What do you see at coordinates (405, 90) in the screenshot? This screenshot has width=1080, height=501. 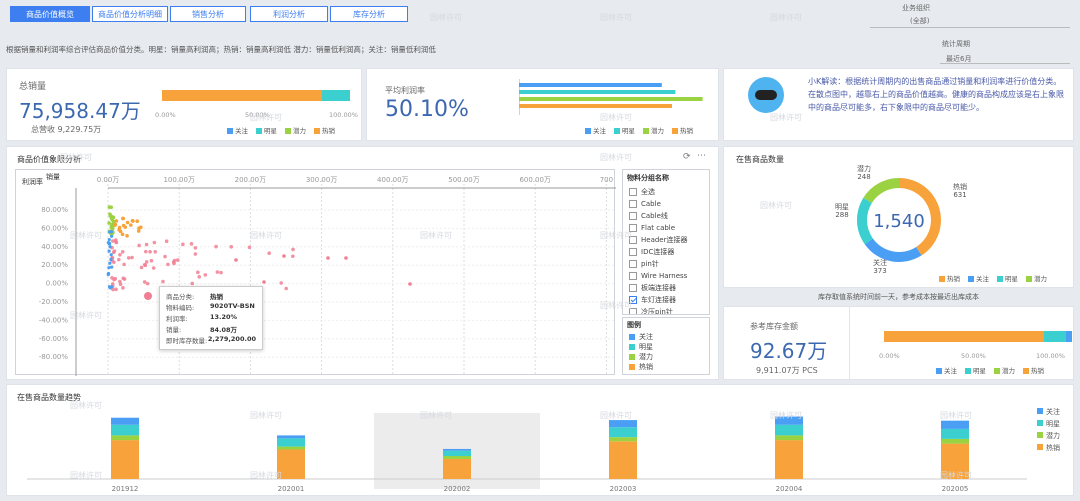 I see `profit-title: 平均利润率` at bounding box center [405, 90].